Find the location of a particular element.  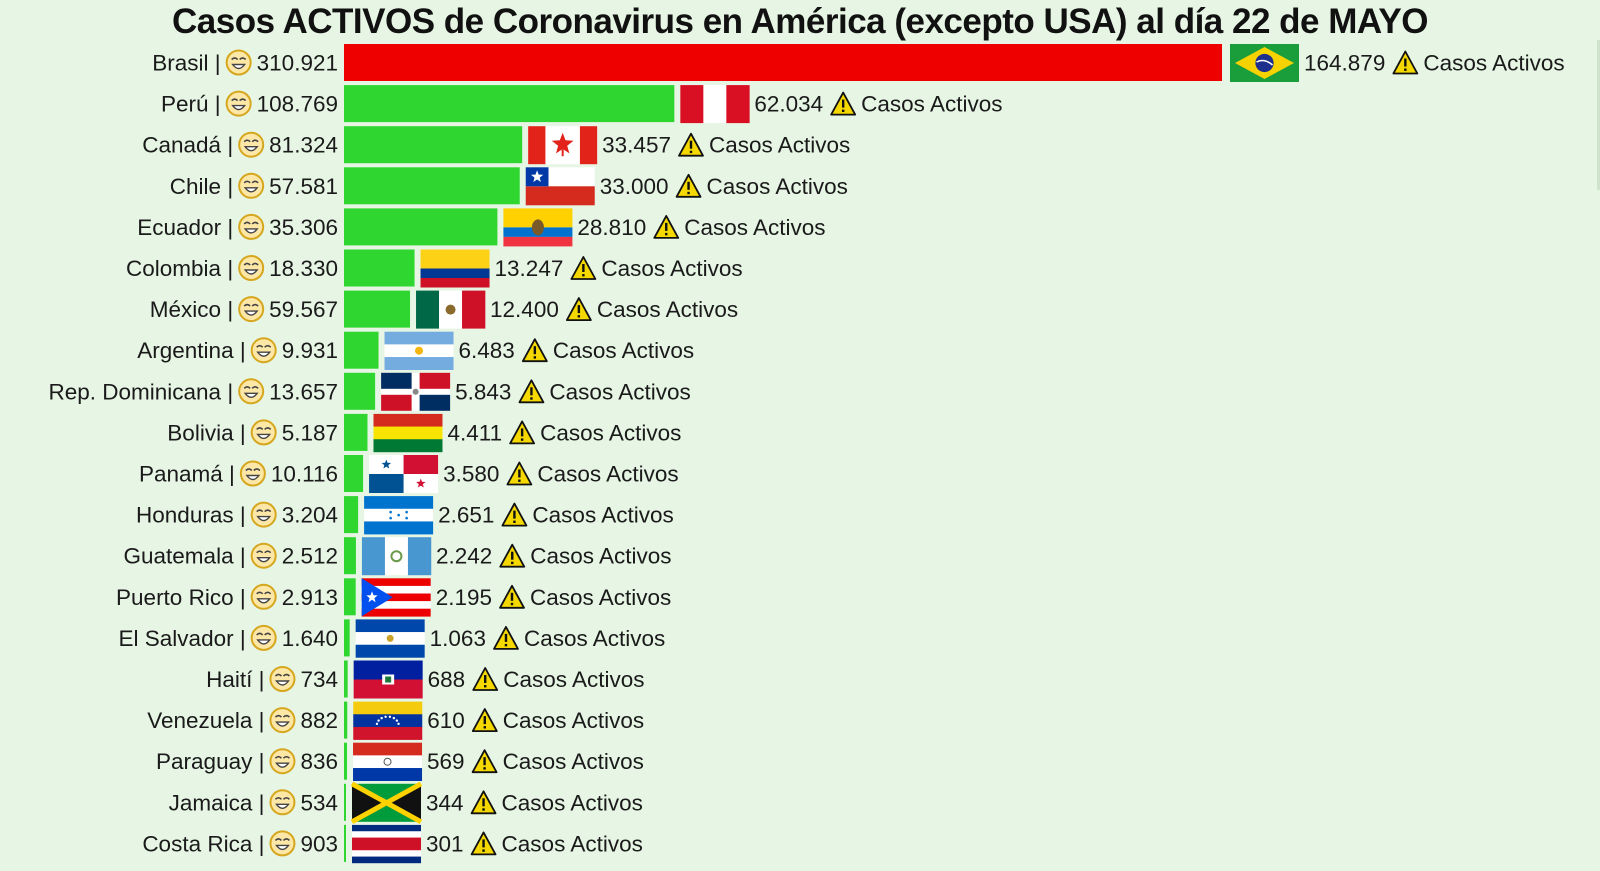

active-value: 12.400 is located at coordinates (524, 309).